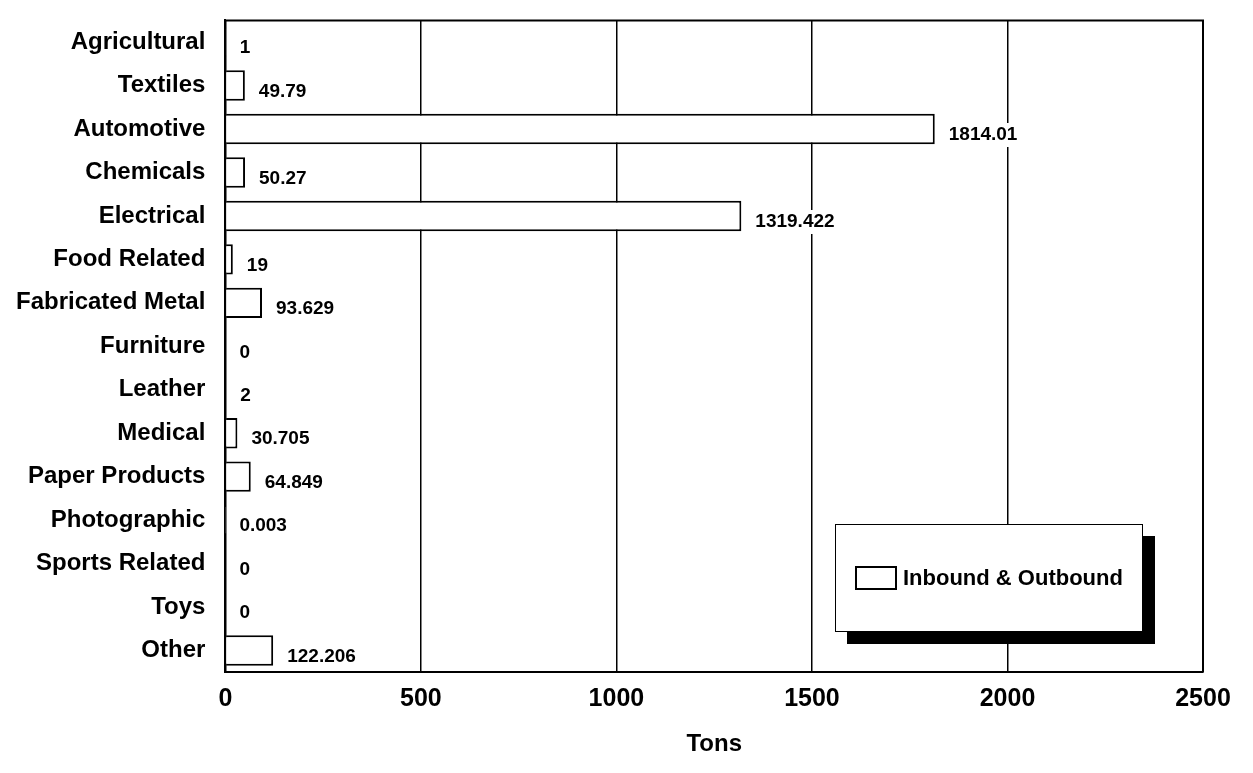 Image resolution: width=1253 pixels, height=773 pixels. What do you see at coordinates (1203, 697) in the screenshot?
I see `x-tick-label: 2500` at bounding box center [1203, 697].